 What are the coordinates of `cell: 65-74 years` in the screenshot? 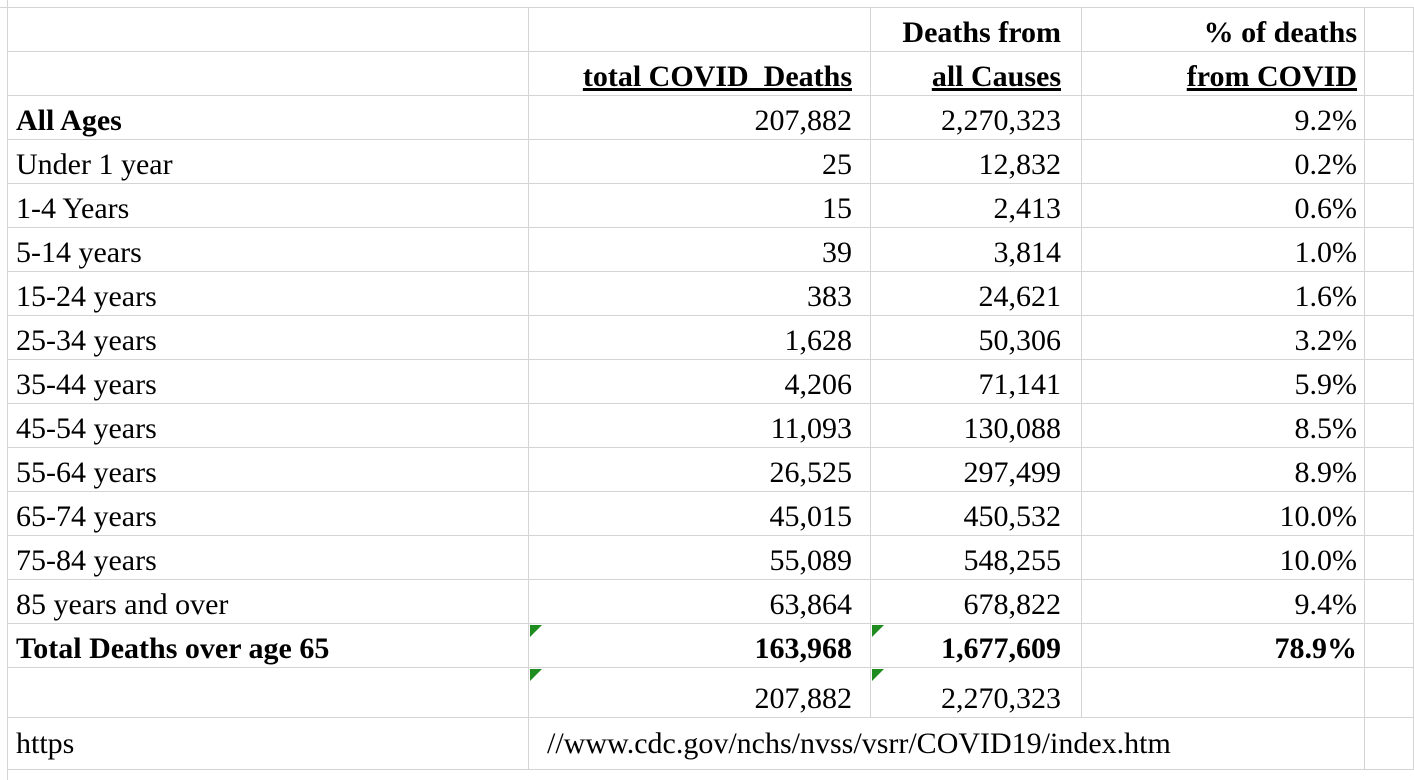 It's located at (268, 514).